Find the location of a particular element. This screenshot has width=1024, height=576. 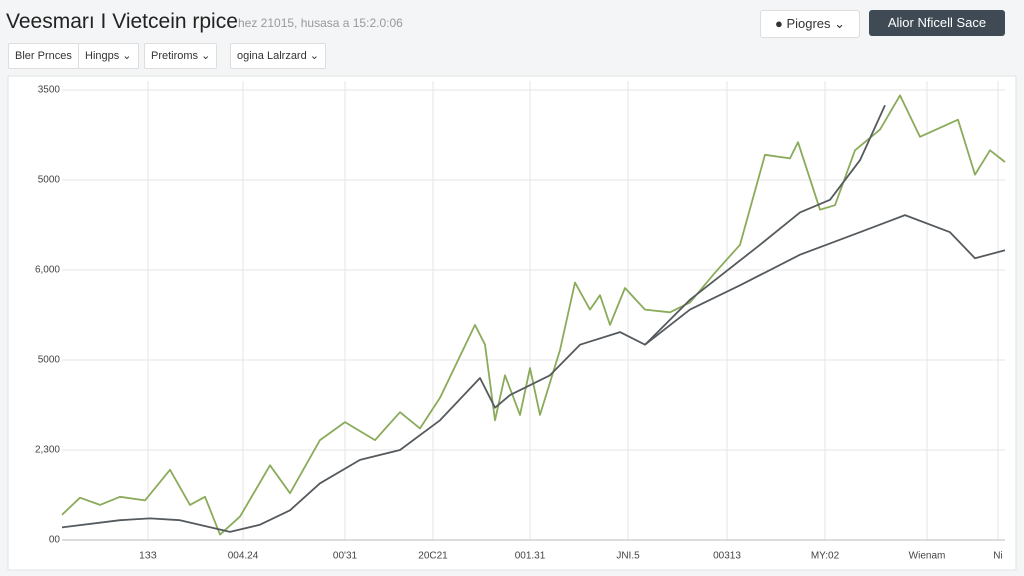

x-tick-label: 00313 is located at coordinates (727, 556).